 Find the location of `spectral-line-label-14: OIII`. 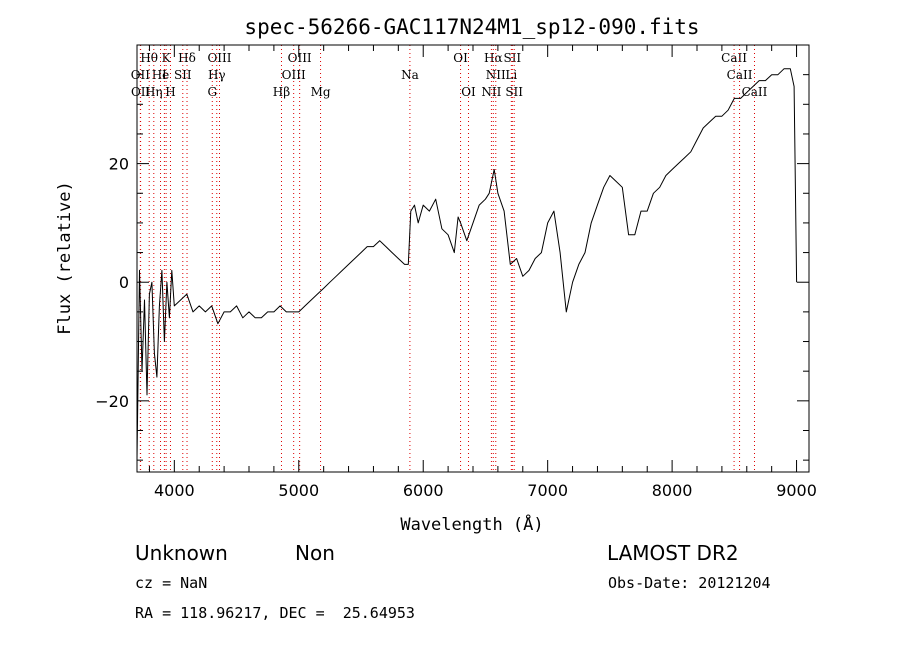

spectral-line-label-14: OIII is located at coordinates (294, 75).